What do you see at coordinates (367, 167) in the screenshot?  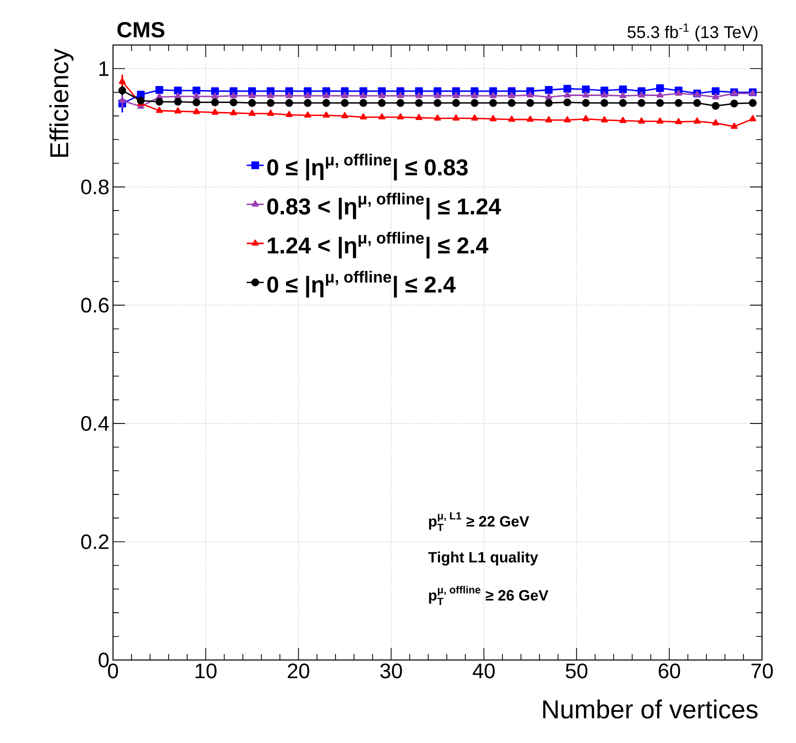 I see `legend-label: $\text{0 ≤ |η}^{\text{μ, offline}}\text{| ≤ 0.83}$` at bounding box center [367, 167].